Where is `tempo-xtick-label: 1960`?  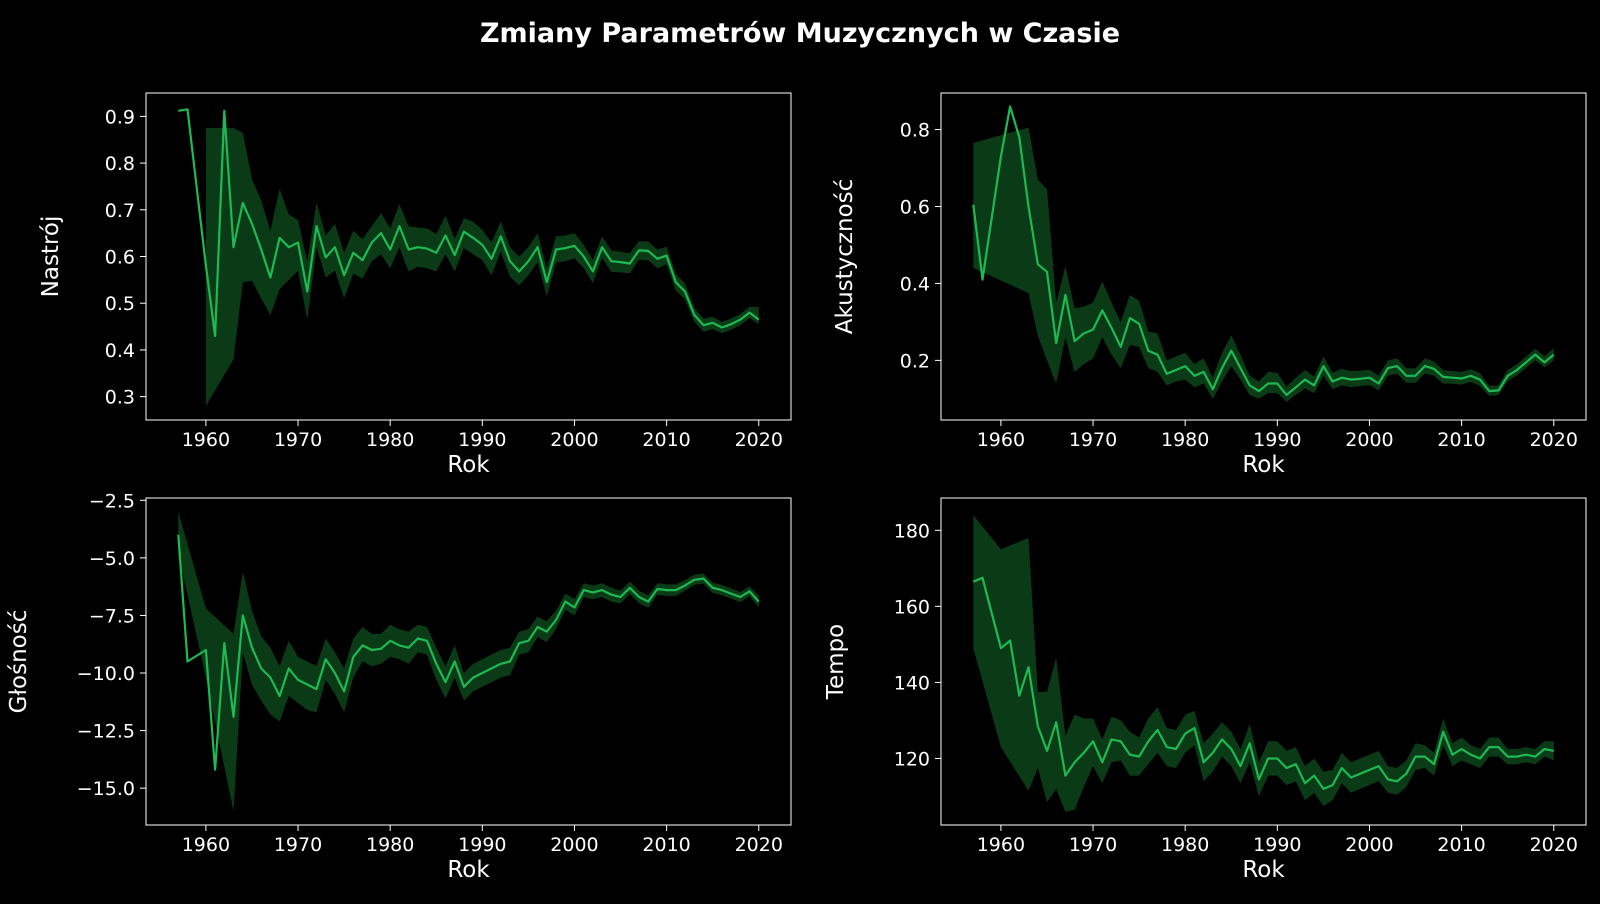
tempo-xtick-label: 1960 is located at coordinates (1001, 845).